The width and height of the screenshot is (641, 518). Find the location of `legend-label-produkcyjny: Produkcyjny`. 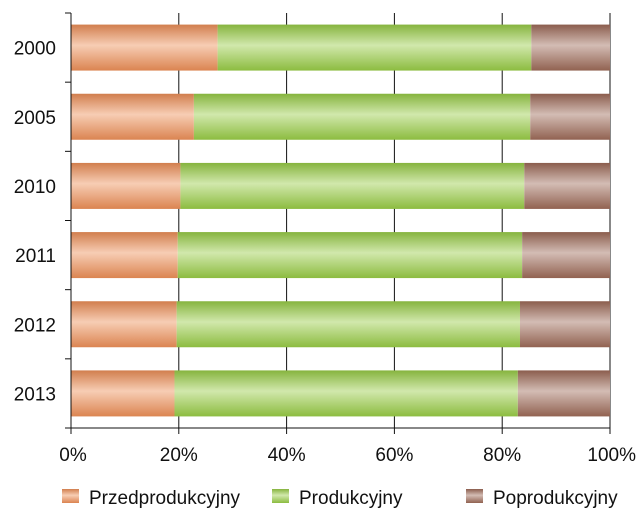

legend-label-produkcyjny: Produkcyjny is located at coordinates (351, 498).